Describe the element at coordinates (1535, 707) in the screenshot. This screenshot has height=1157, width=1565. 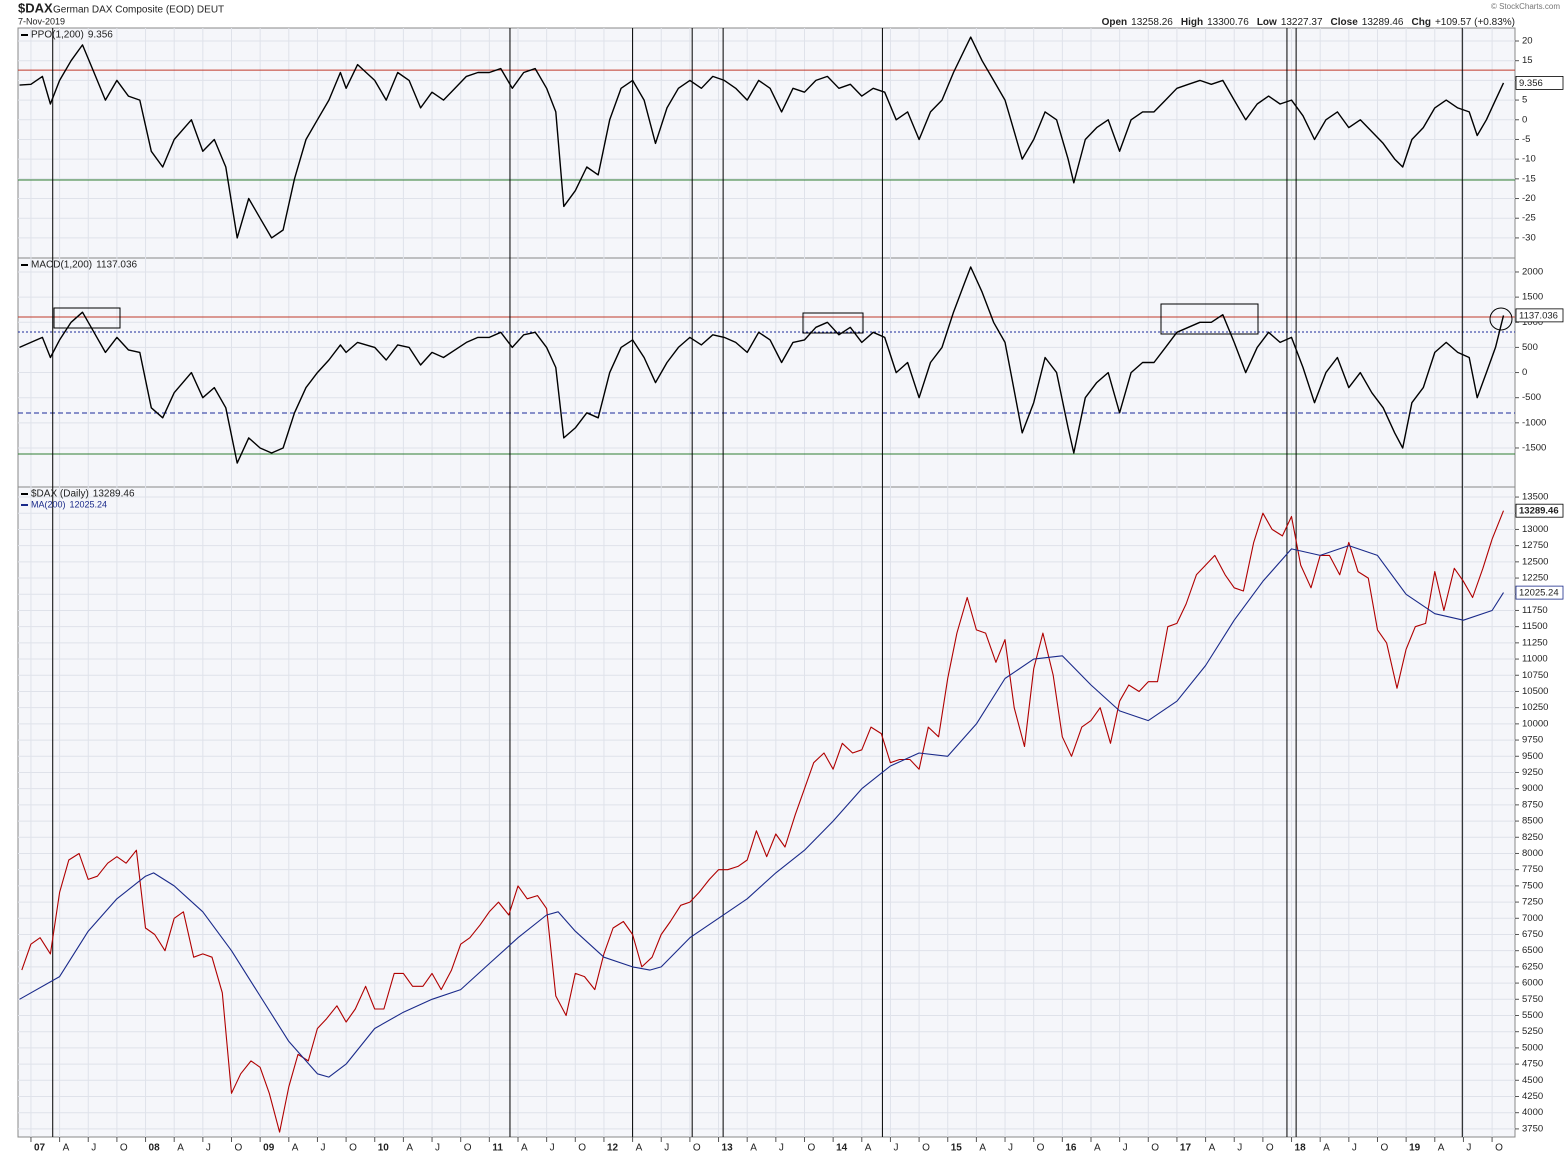
I see `y-tick-label: 10250` at that location.